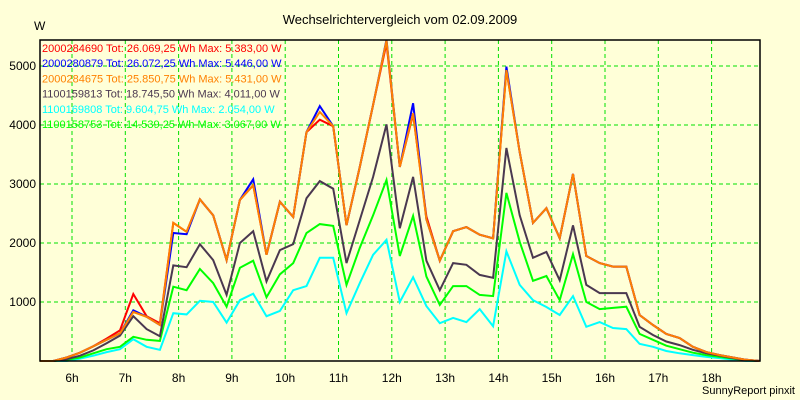 The width and height of the screenshot is (800, 400). I want to click on x-tick-label: 16h, so click(605, 378).